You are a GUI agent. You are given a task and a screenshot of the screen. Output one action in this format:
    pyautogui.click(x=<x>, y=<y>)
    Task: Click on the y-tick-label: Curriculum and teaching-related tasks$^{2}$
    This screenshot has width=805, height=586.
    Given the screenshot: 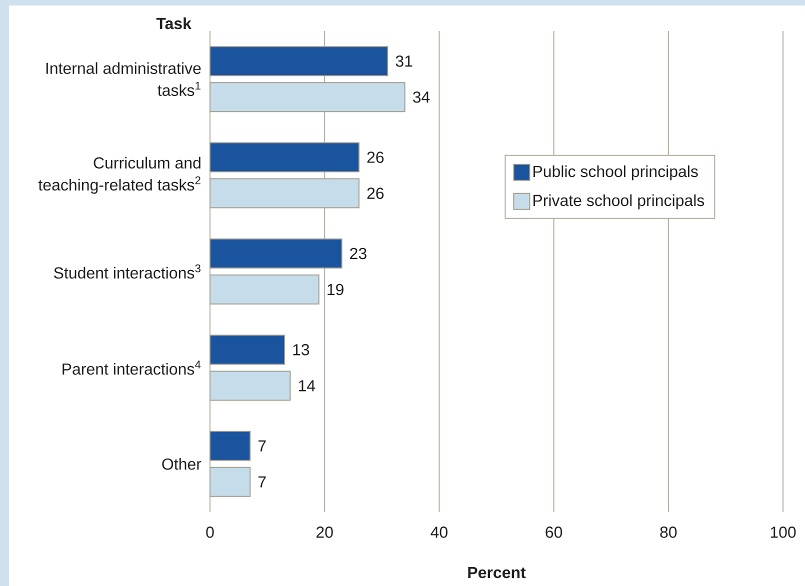 What is the action you would take?
    pyautogui.click(x=119, y=175)
    